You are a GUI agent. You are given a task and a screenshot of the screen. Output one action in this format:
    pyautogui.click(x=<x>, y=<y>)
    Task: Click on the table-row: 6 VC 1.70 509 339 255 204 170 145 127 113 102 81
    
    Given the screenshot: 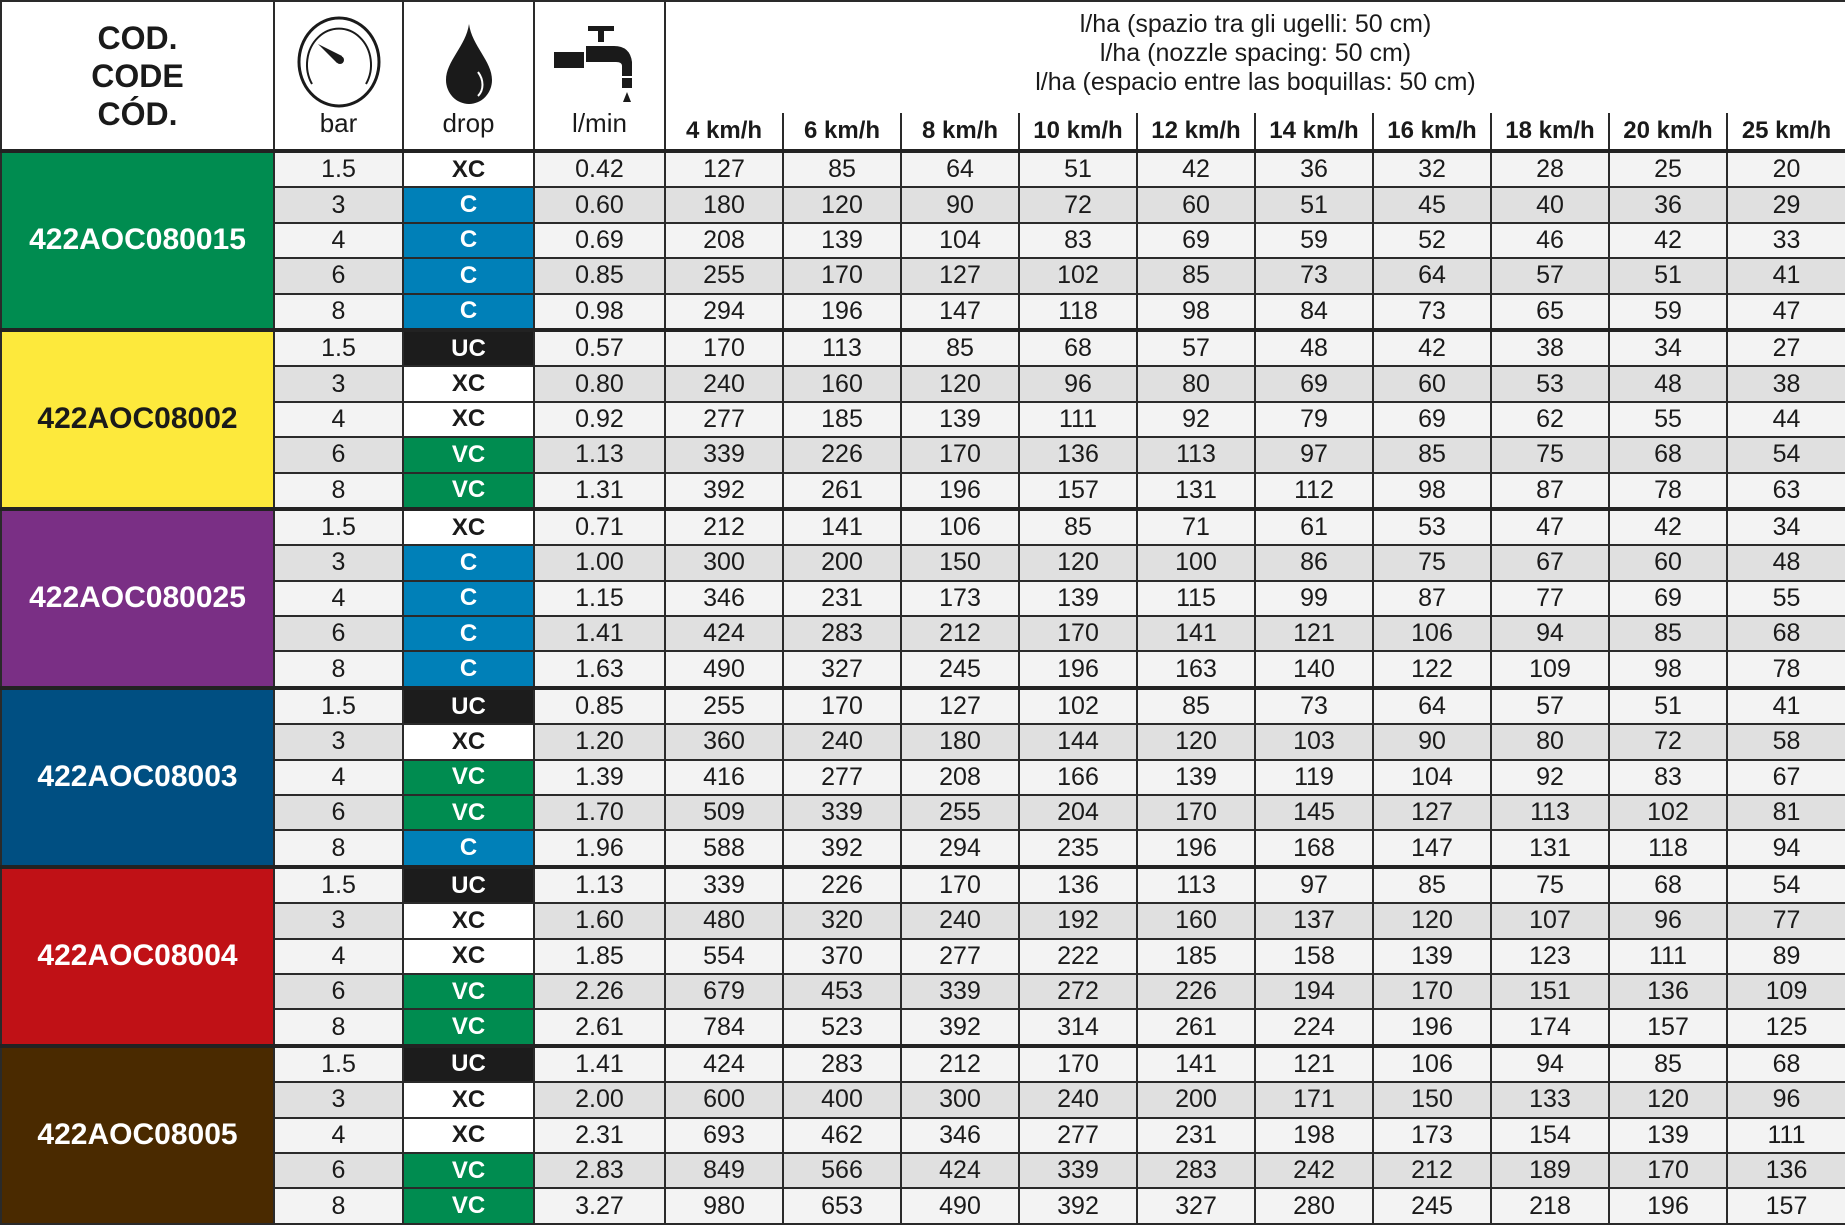 What is the action you would take?
    pyautogui.click(x=923, y=813)
    